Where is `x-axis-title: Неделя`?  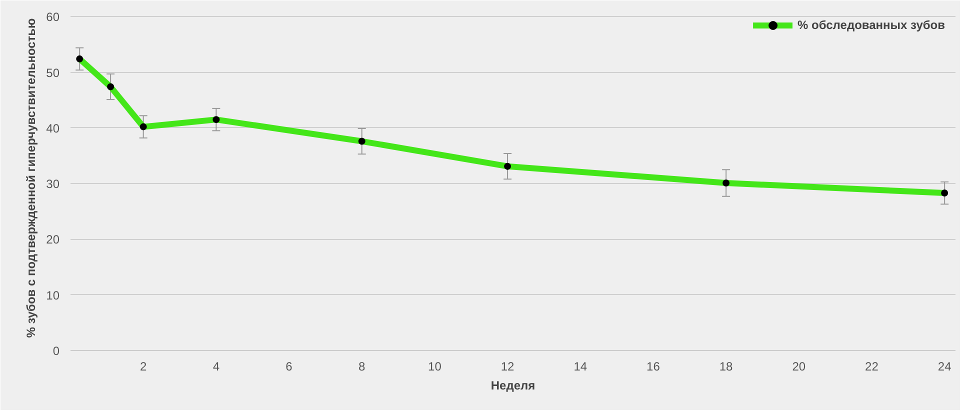
x-axis-title: Неделя is located at coordinates (513, 385).